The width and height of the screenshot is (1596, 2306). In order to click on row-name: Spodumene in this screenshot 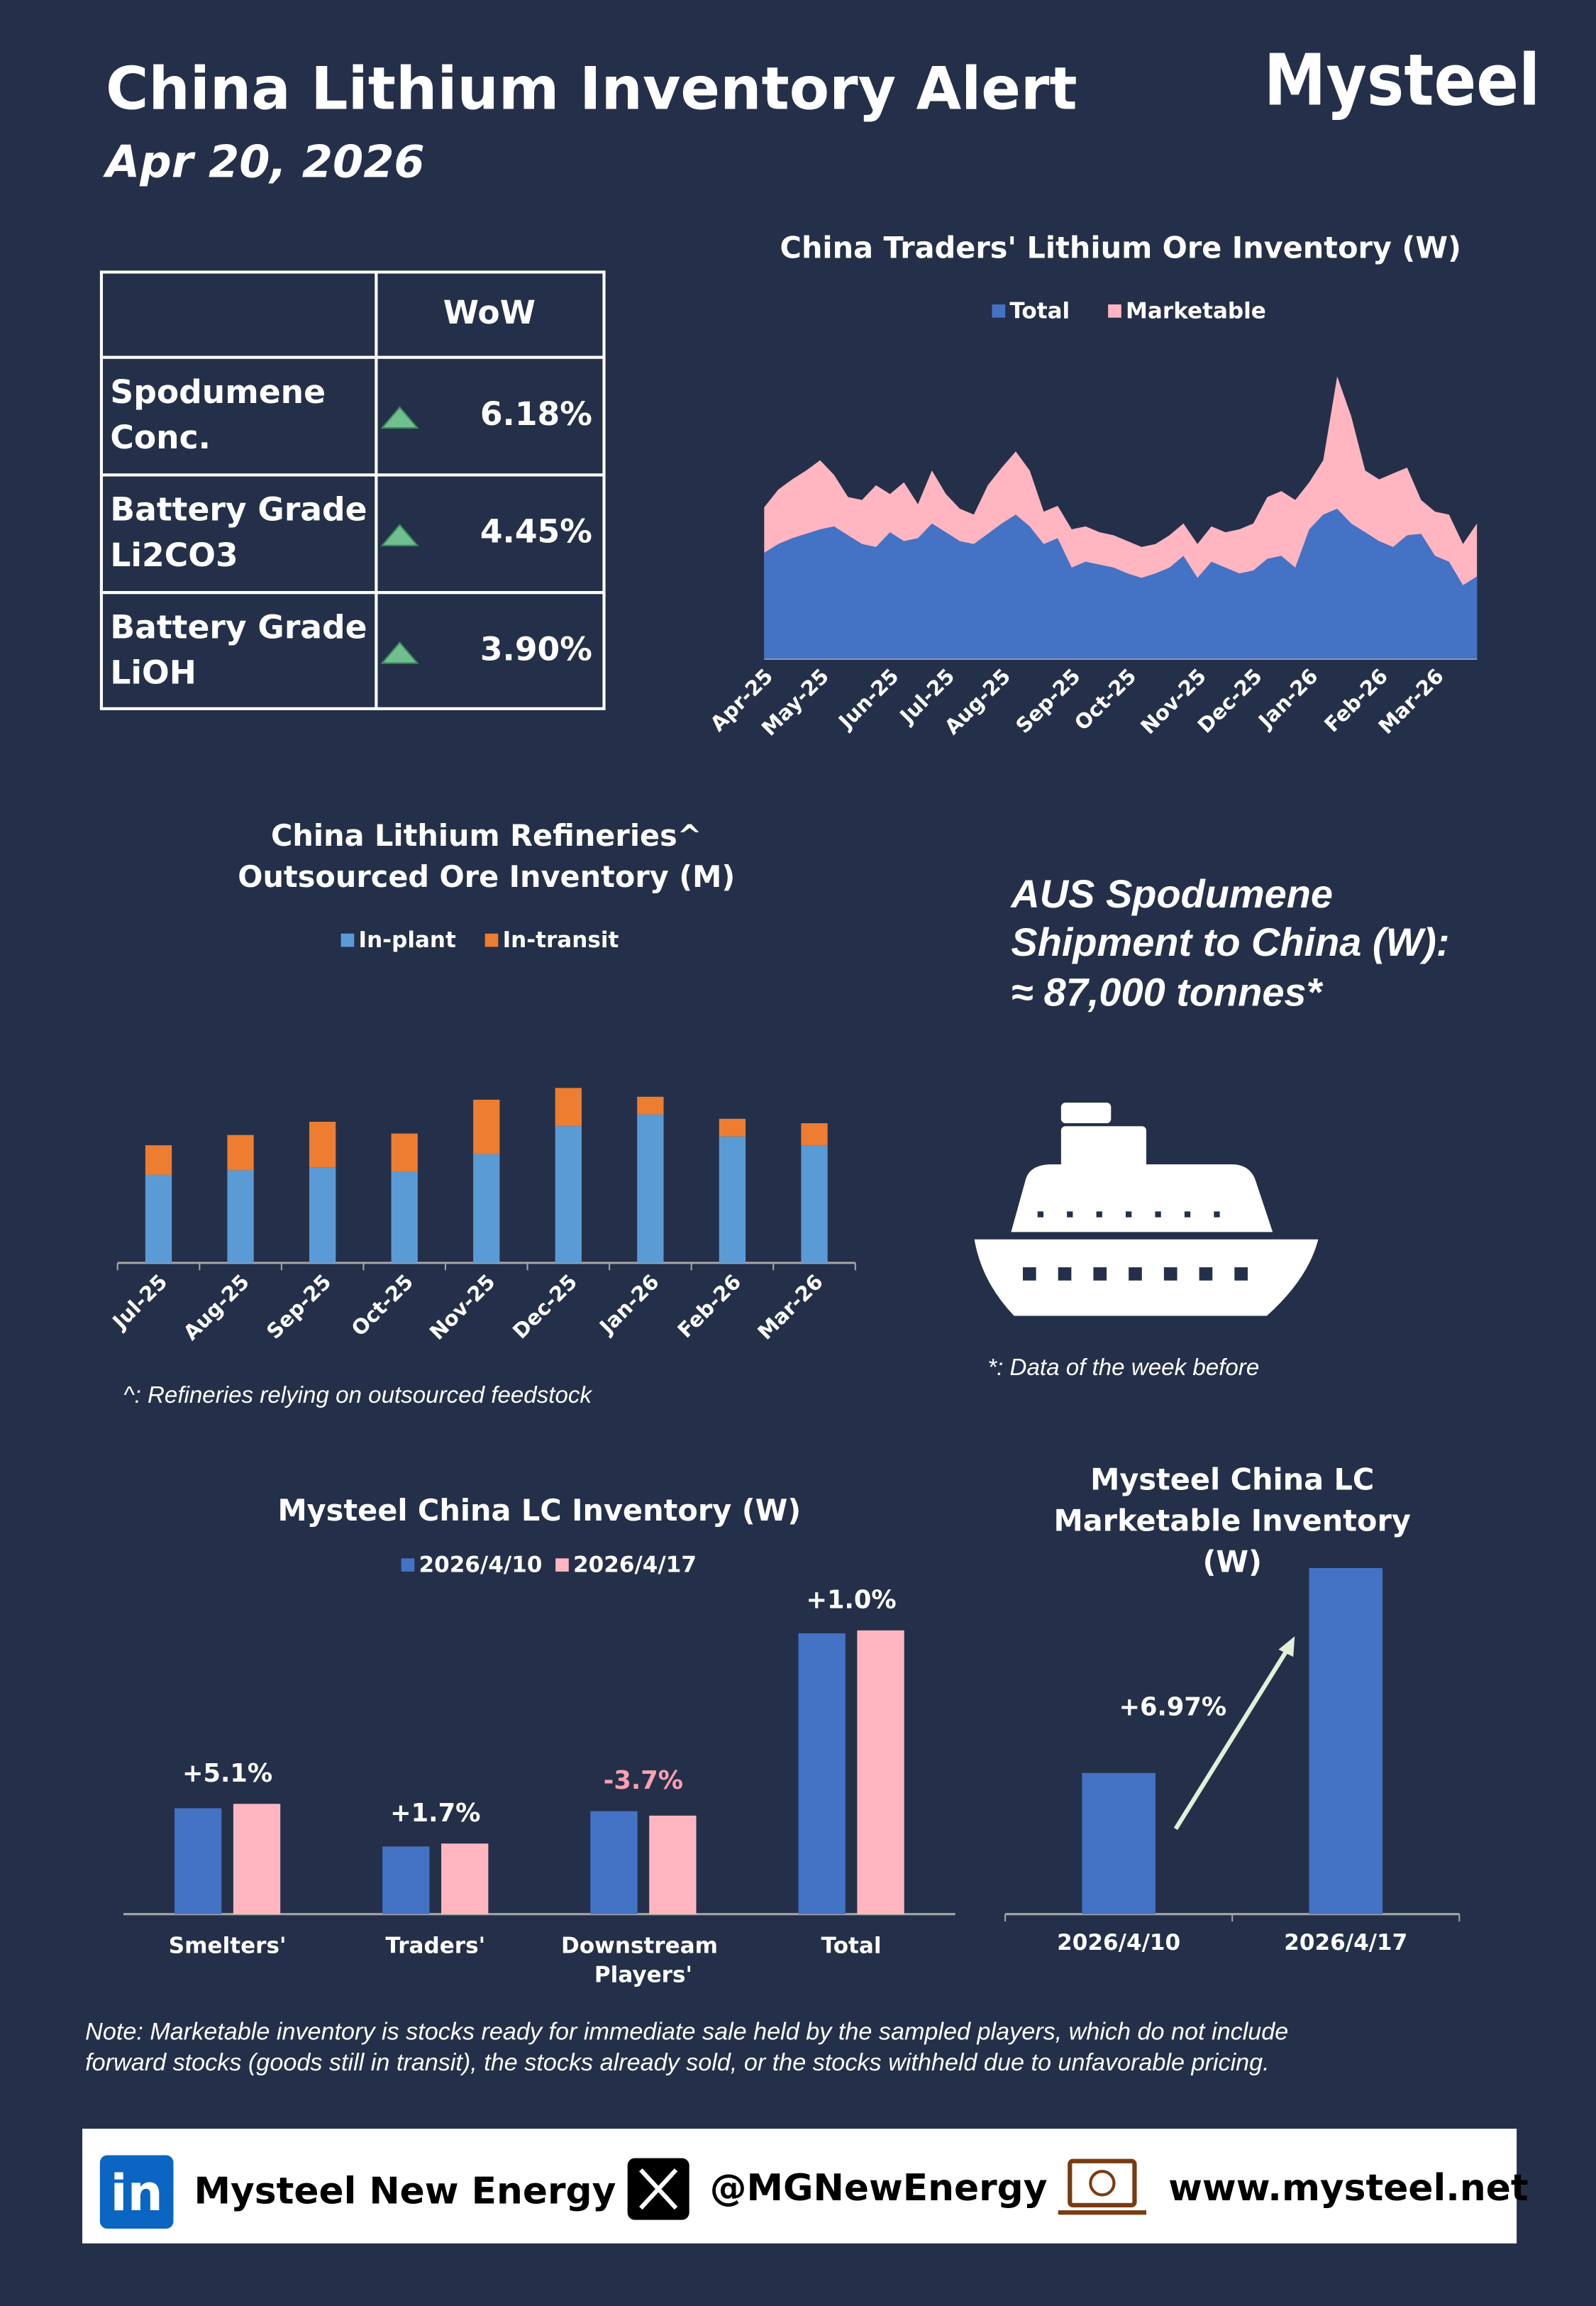, I will do `click(218, 392)`.